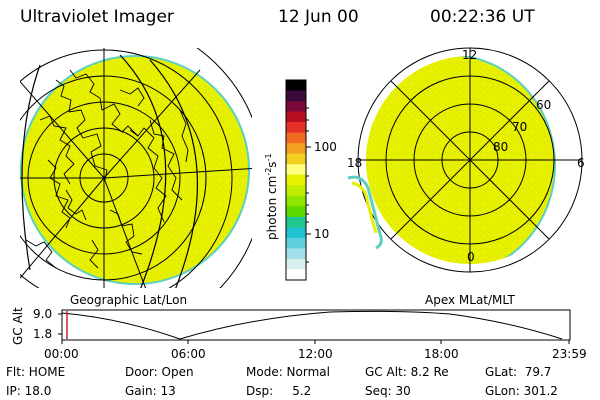  Describe the element at coordinates (501, 147) in the screenshot. I see `mlat-label-80: 80` at that location.